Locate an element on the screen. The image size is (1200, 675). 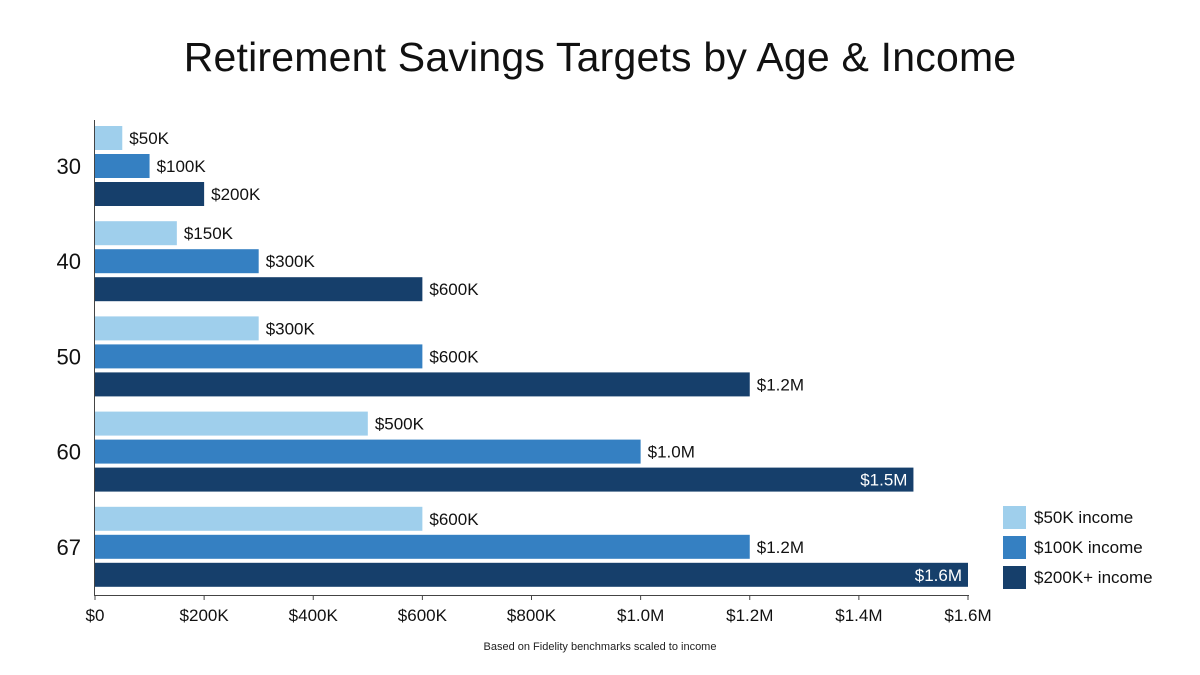
bar-value-label: $100K is located at coordinates (182, 166).